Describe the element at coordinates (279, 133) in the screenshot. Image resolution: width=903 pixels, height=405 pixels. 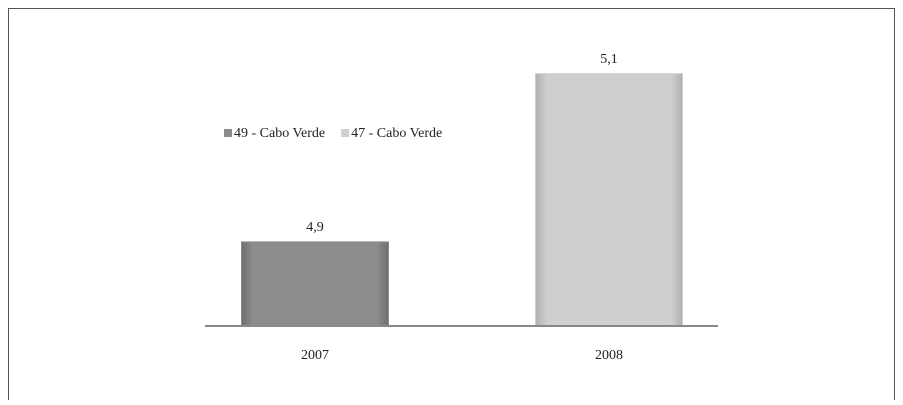
I see `legend-label: 49 - Cabo Verde` at that location.